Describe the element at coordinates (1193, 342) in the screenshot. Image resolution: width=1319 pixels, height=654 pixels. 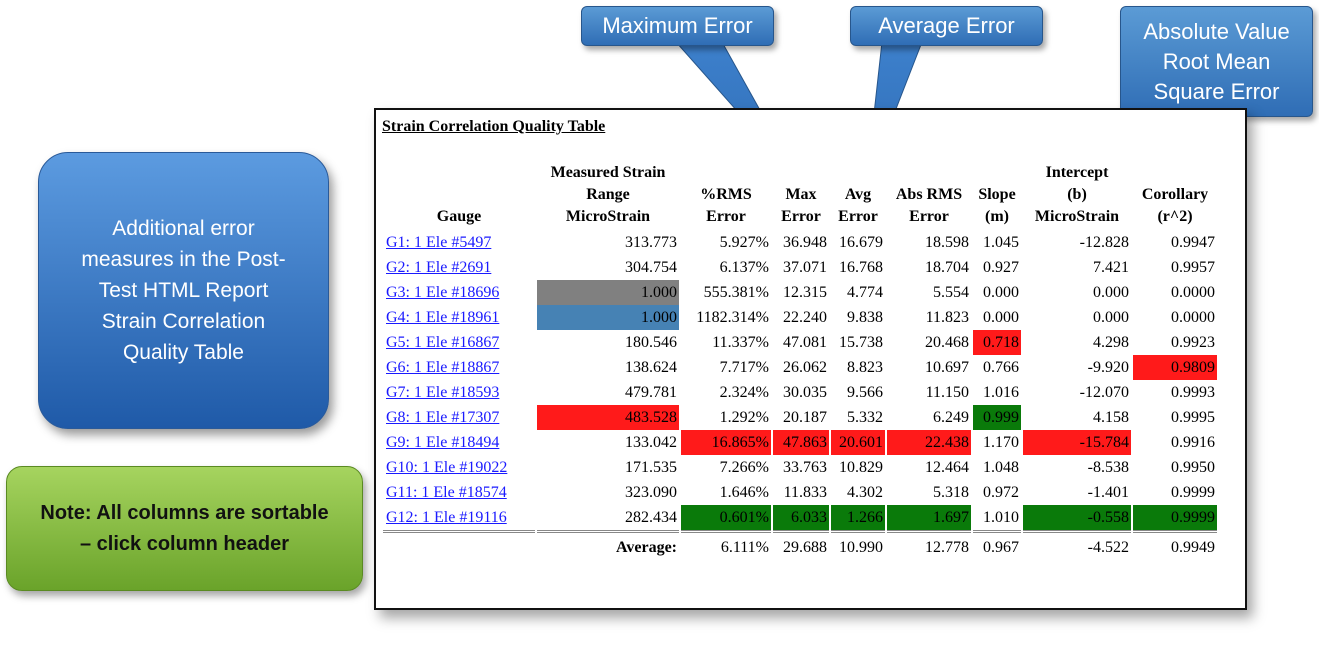
I see `corollary-cell: 0.9923` at that location.